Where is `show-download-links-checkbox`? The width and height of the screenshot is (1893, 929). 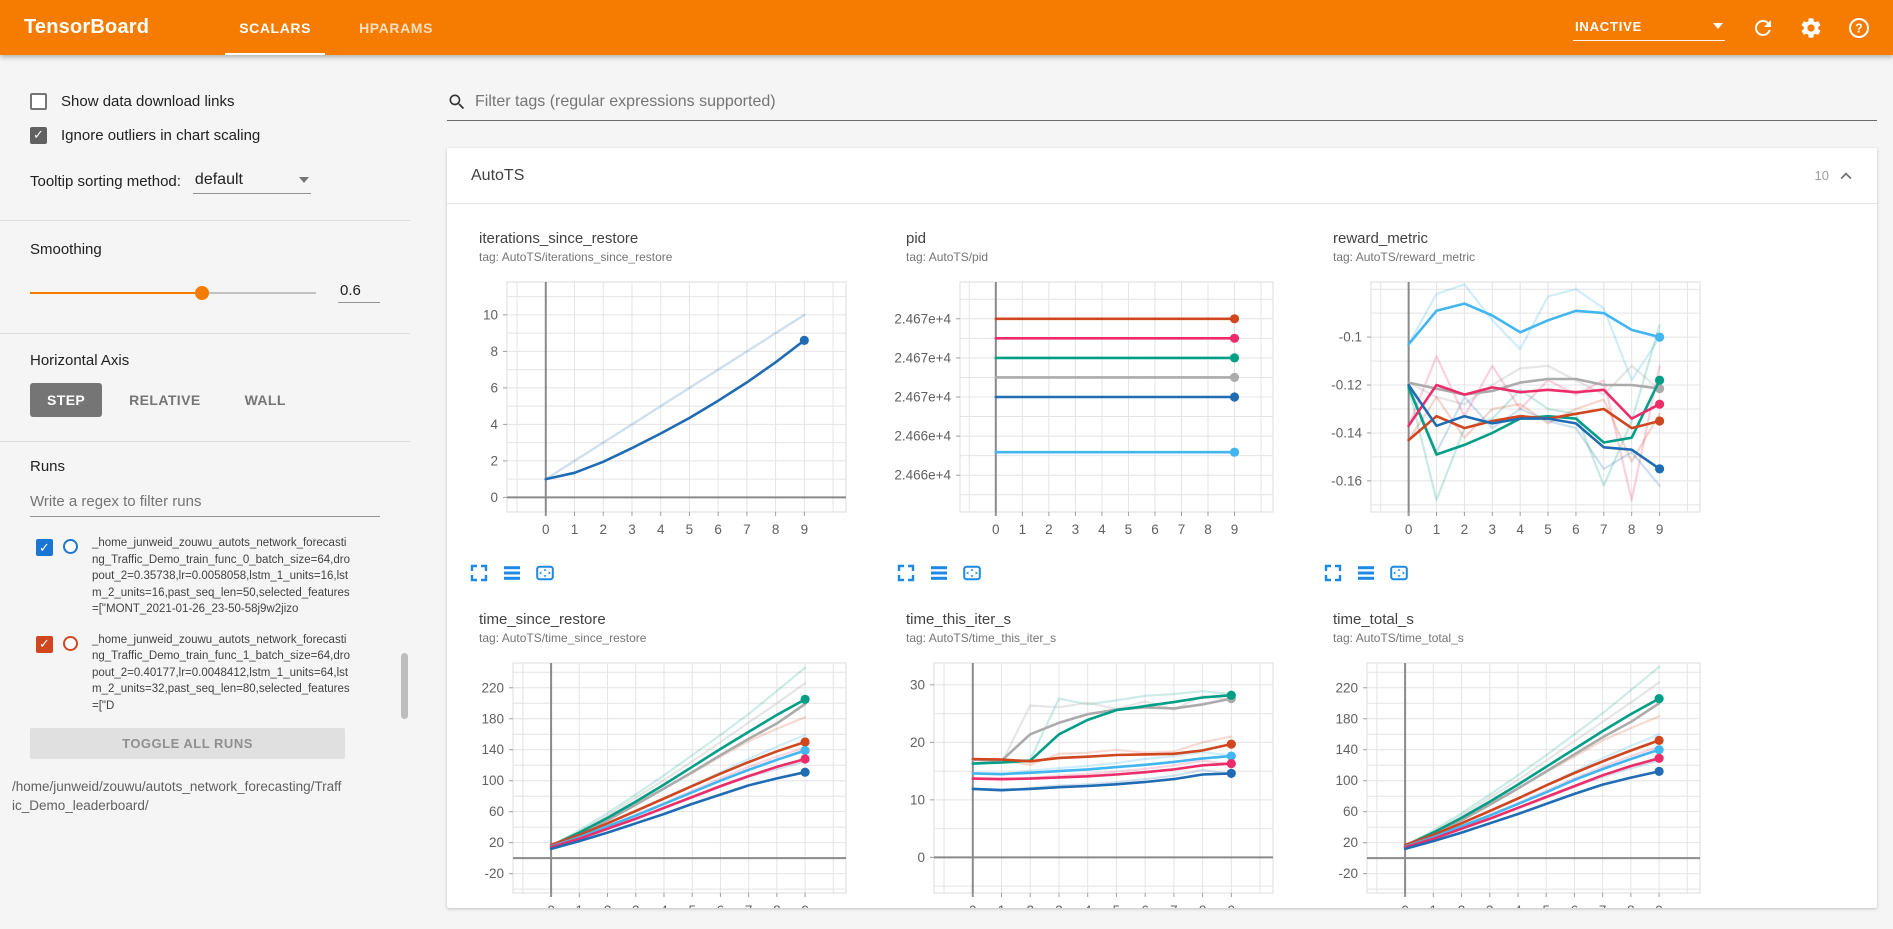 show-download-links-checkbox is located at coordinates (38, 101).